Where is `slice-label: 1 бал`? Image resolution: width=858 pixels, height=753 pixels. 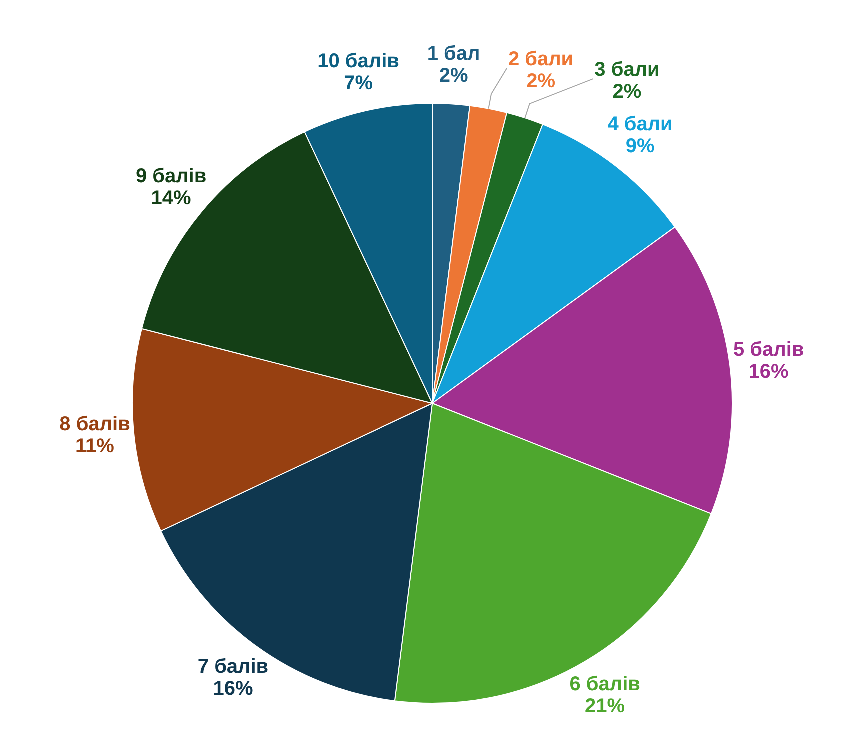
slice-label: 1 бал is located at coordinates (453, 54).